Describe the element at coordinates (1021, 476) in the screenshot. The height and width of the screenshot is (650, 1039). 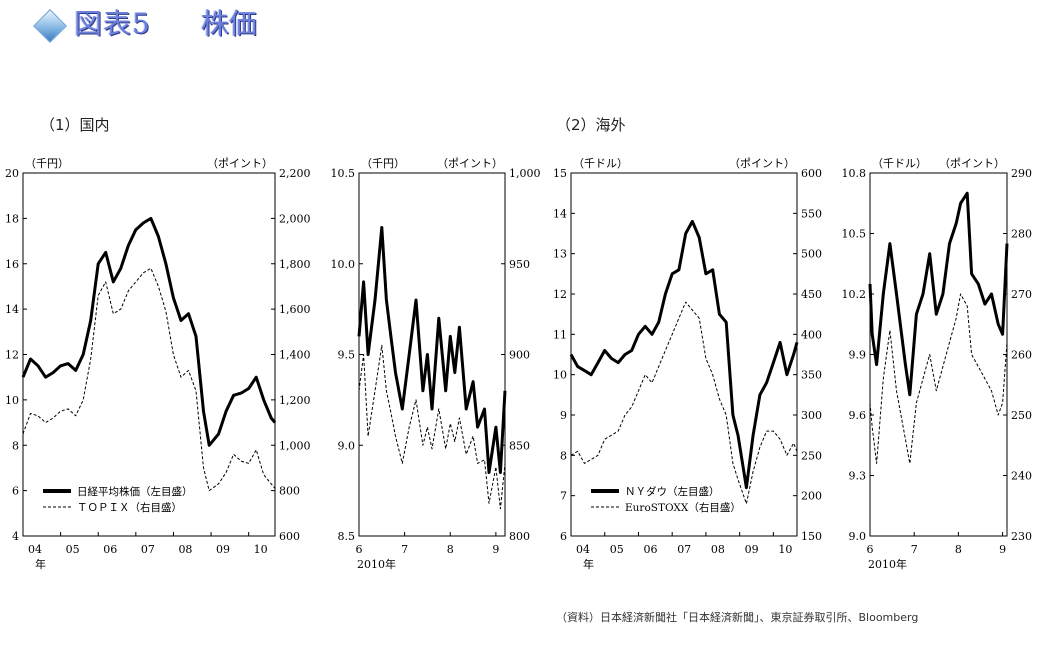
I see `y-tick-label-right: 240` at that location.